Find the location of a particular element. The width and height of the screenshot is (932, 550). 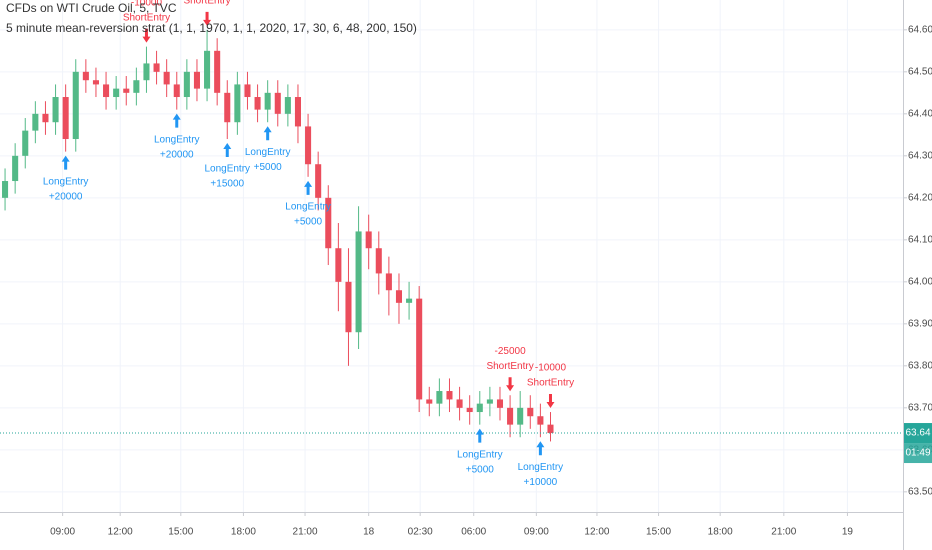

last-price-box is located at coordinates (918, 433).